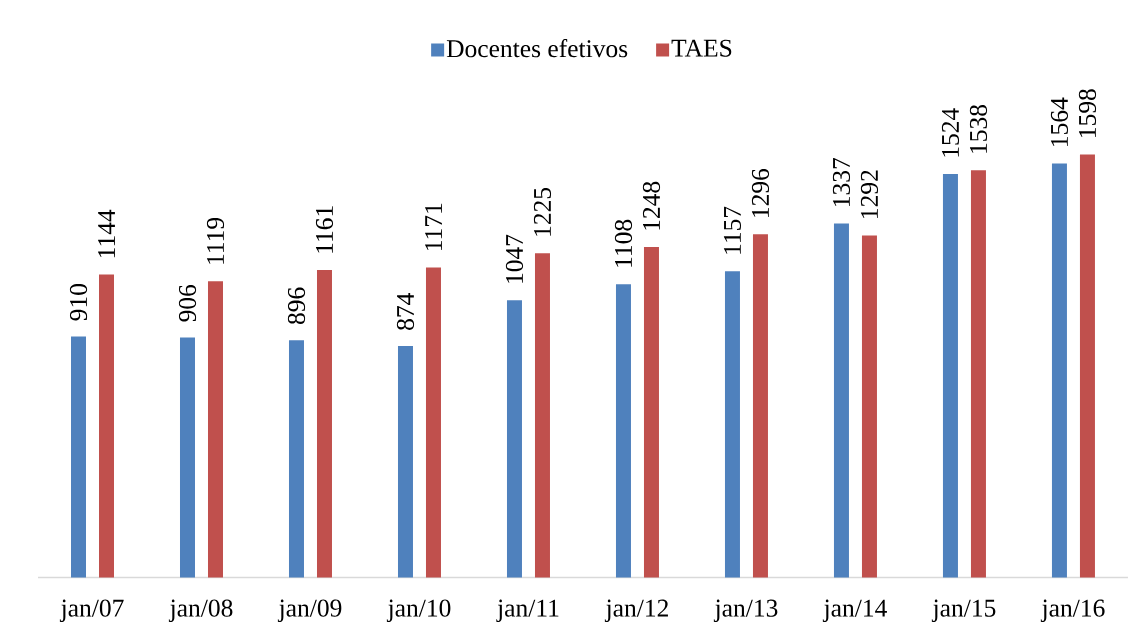  What do you see at coordinates (1087, 113) in the screenshot?
I see `data-label: 1598` at bounding box center [1087, 113].